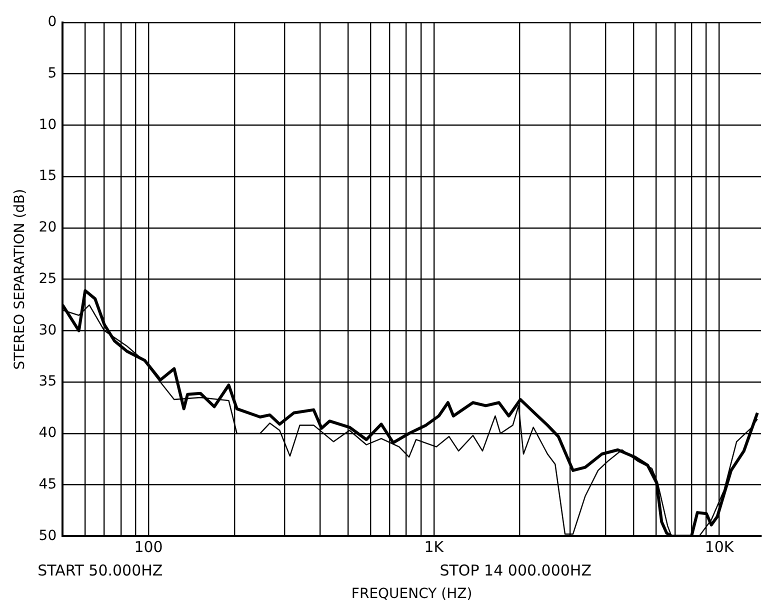 This screenshot has height=611, width=773. What do you see at coordinates (52, 22) in the screenshot?
I see `y-tick-label: 0` at bounding box center [52, 22].